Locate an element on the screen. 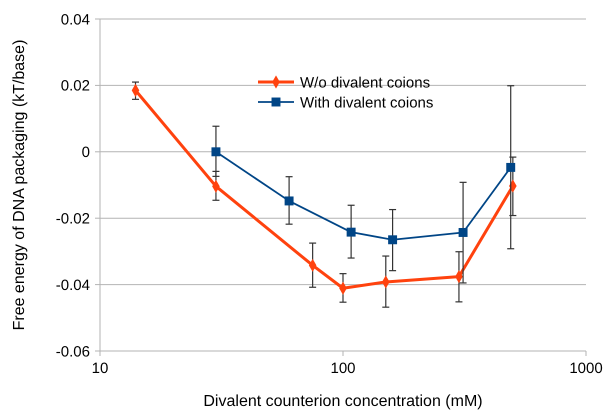  x-axis-title: Divalent counterion concentration (mM) is located at coordinates (343, 401).